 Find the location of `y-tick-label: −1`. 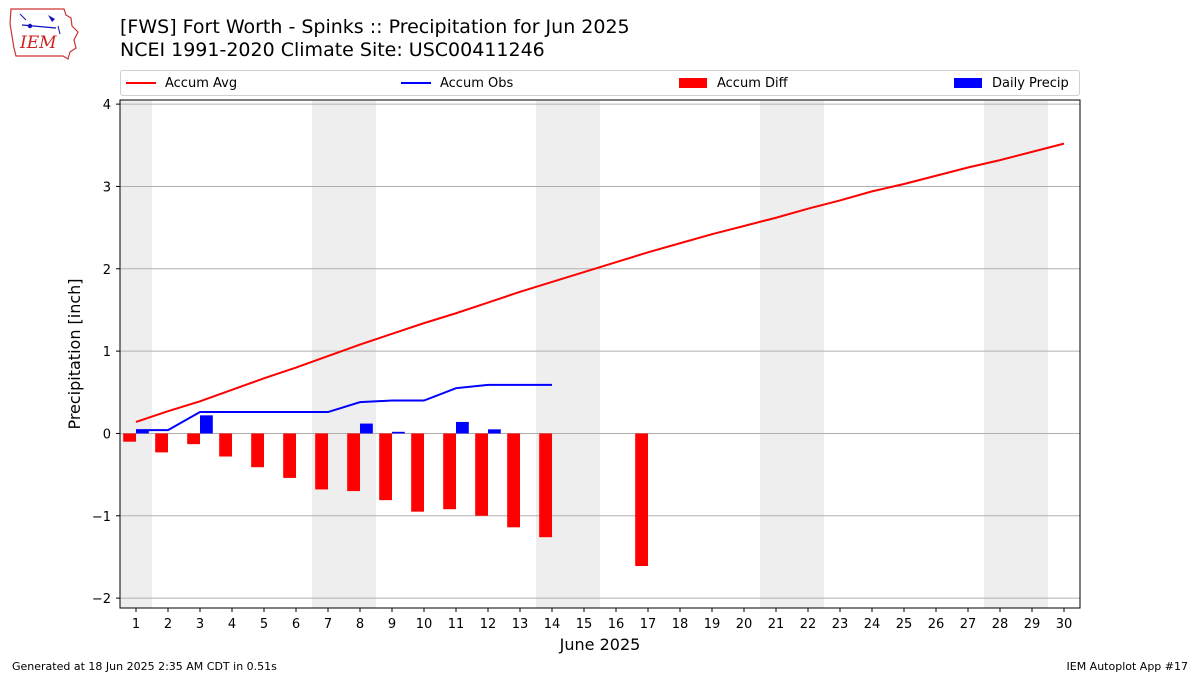

y-tick-label: −1 is located at coordinates (101, 517).